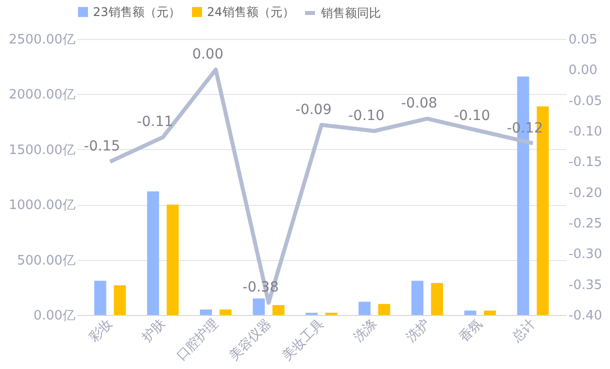  I want to click on x-tick-label: 护肤, so click(153, 331).